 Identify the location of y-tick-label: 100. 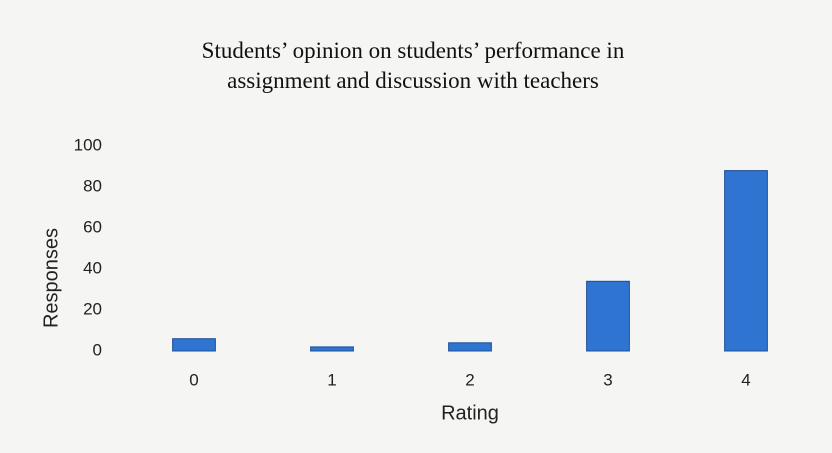
(88, 144).